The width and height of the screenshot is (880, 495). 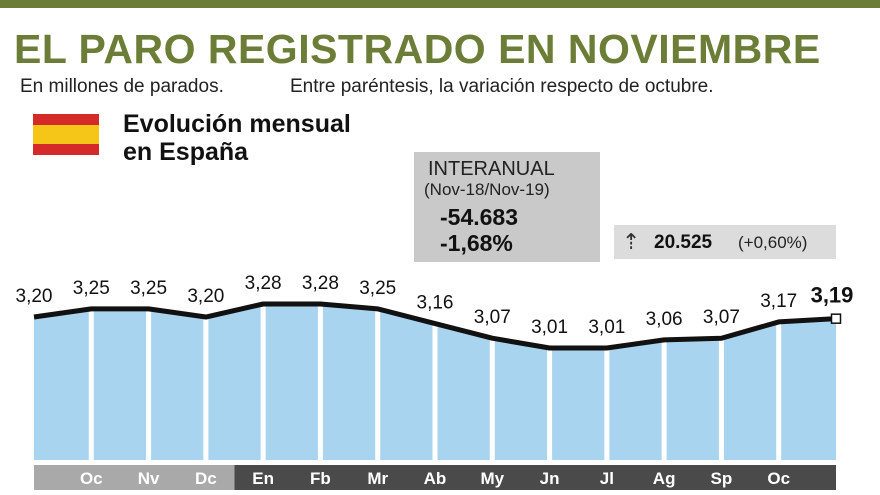 I want to click on monthly-change-percent: (+0,60%), so click(x=773, y=242).